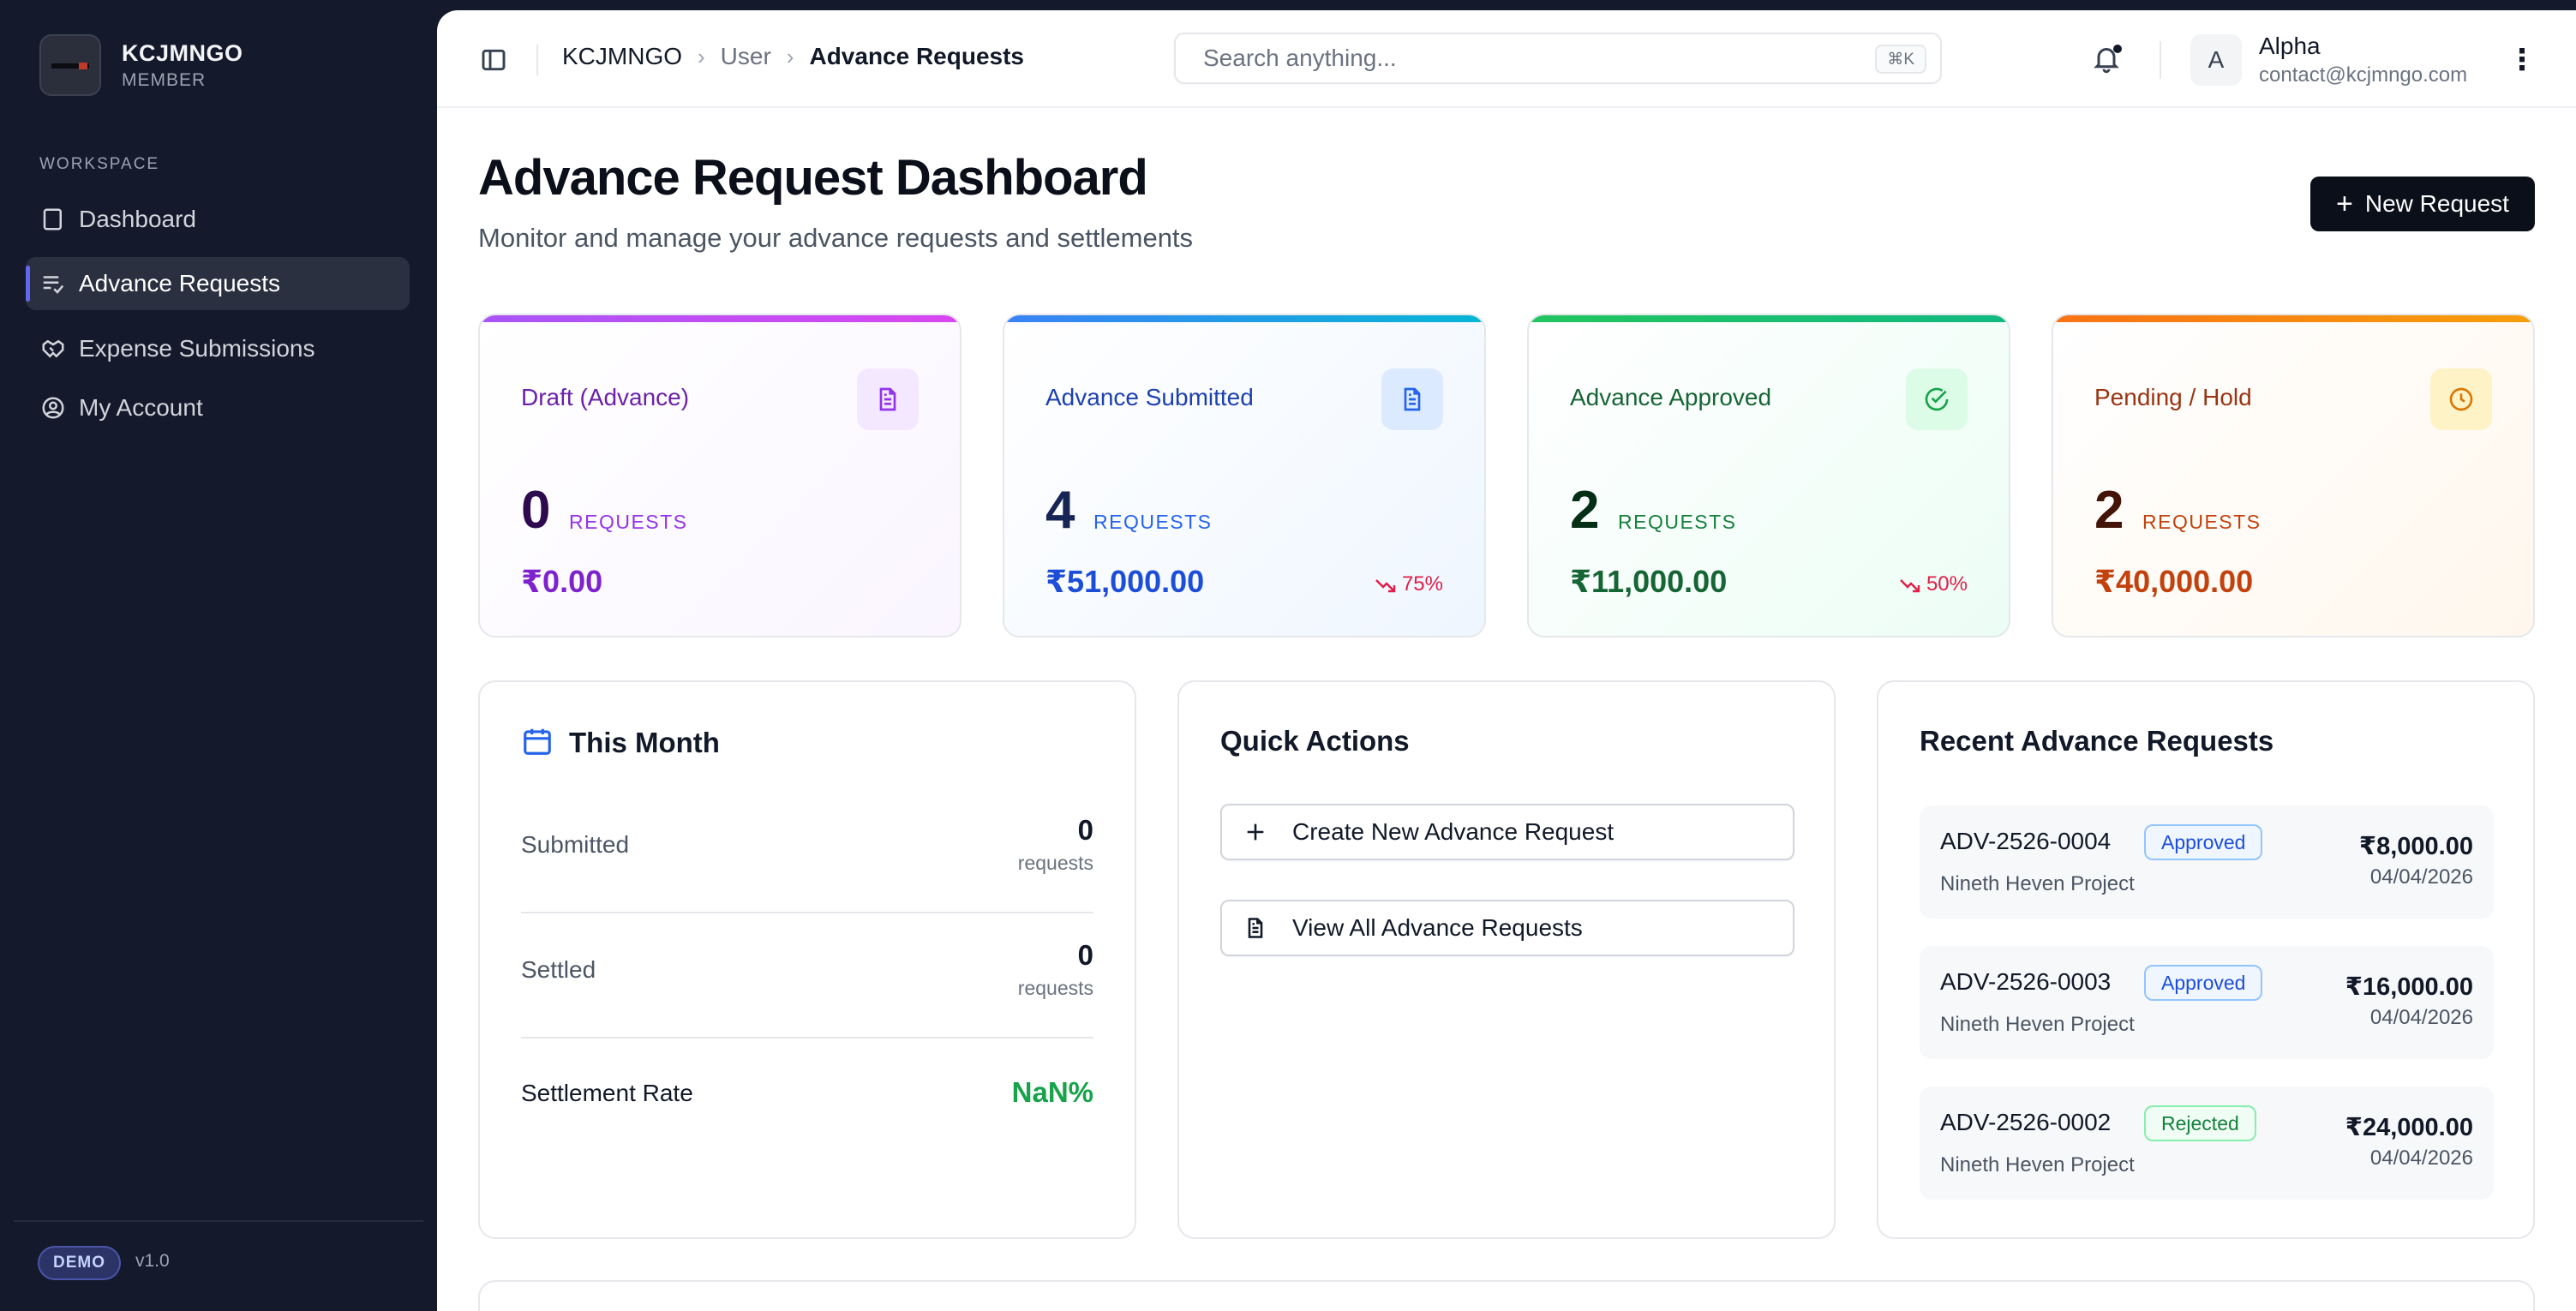 This screenshot has width=2576, height=1311. I want to click on demo-badge: DEMO, so click(79, 1263).